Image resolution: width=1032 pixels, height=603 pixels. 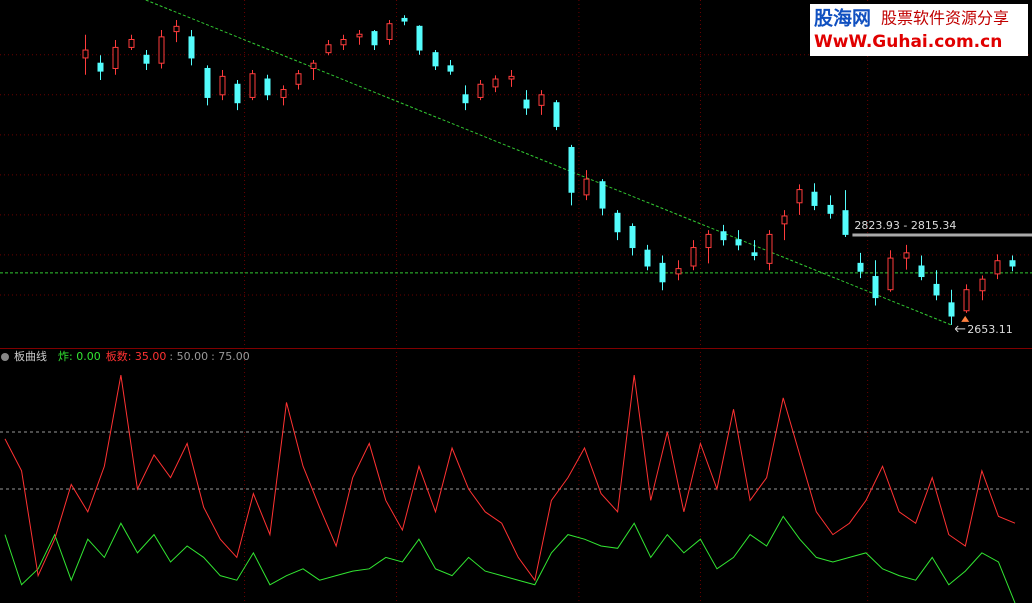 I want to click on collapse-icon, so click(x=5, y=357).